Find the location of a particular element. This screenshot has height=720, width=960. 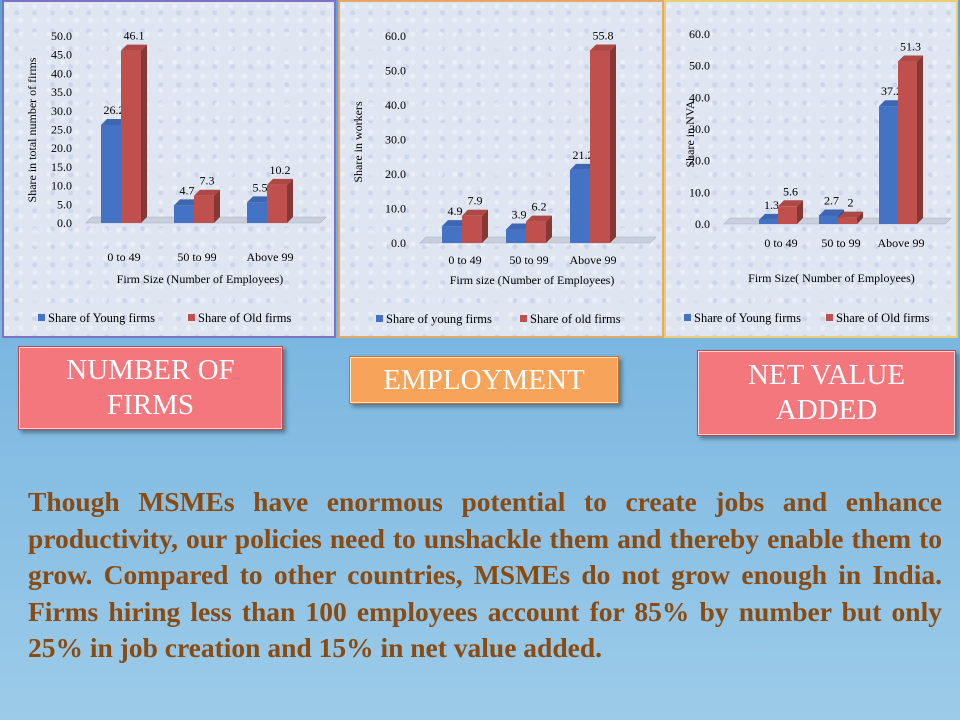

net-value-added-label: NET VALUE ADDED is located at coordinates (826, 393).